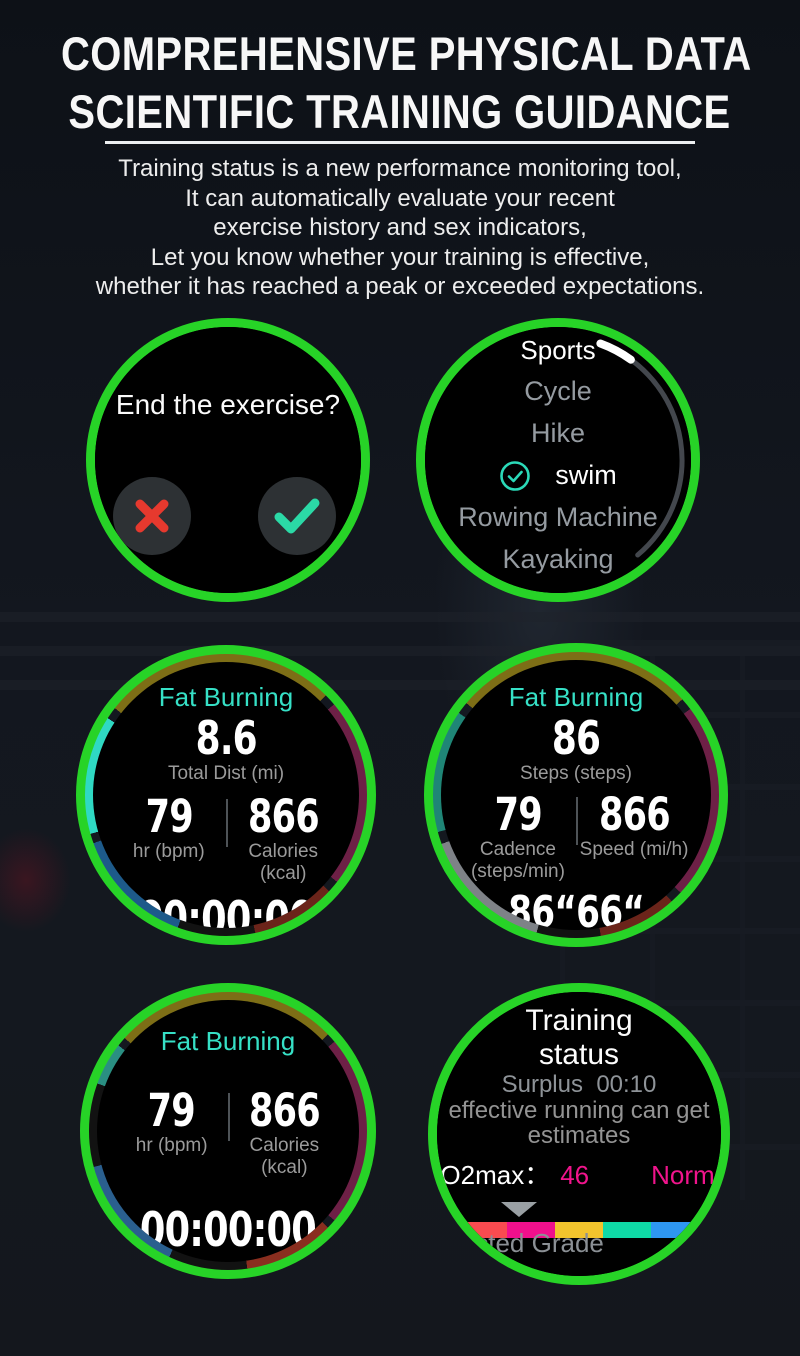 The image size is (800, 1356). What do you see at coordinates (634, 814) in the screenshot?
I see `speed-value: 866` at bounding box center [634, 814].